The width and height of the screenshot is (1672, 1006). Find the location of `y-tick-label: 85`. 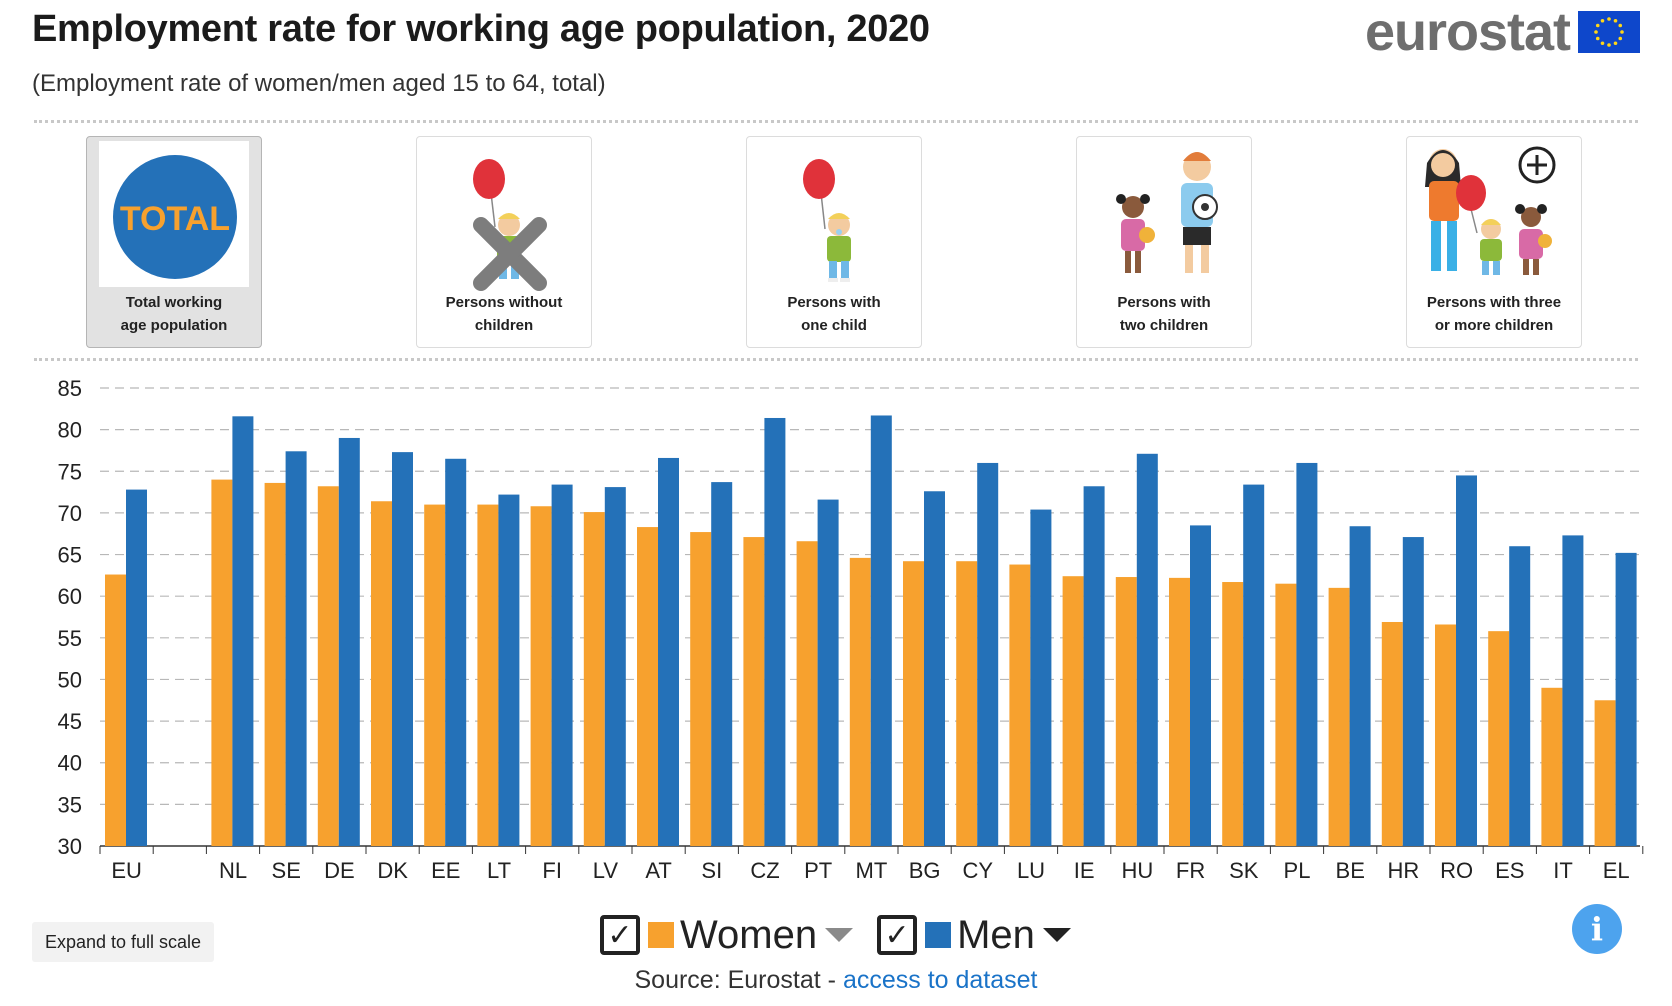

y-tick-label: 85 is located at coordinates (70, 388).